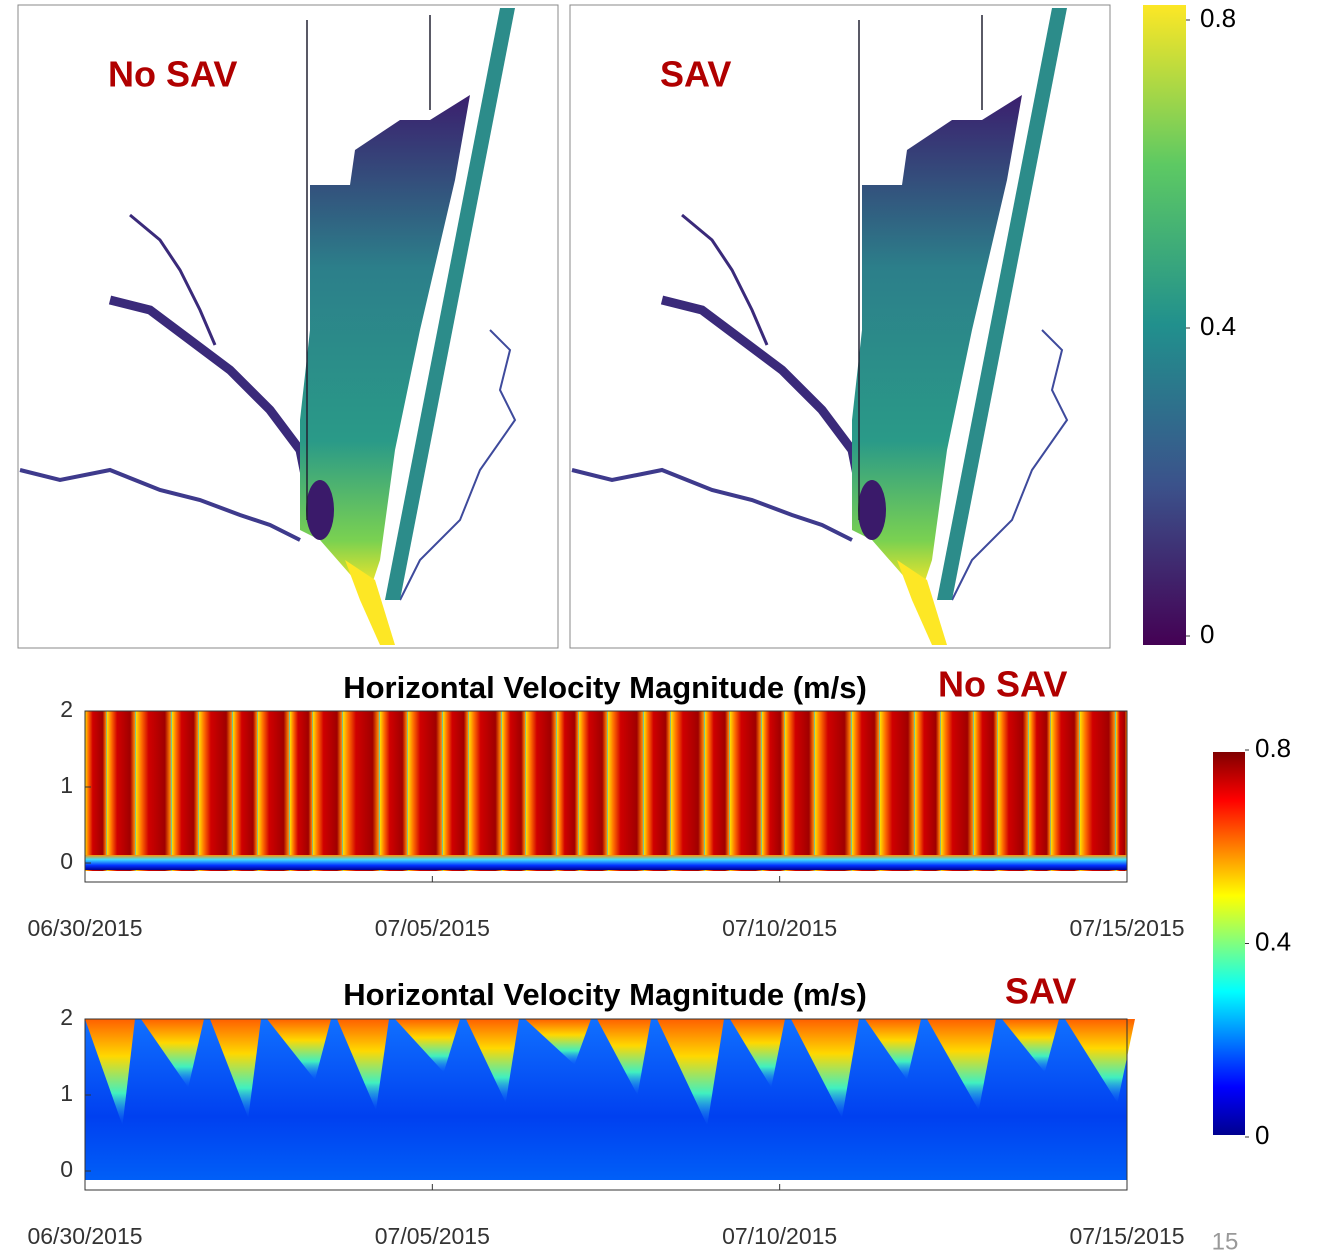  What do you see at coordinates (1229, 943) in the screenshot?
I see `velocity-colorbar` at bounding box center [1229, 943].